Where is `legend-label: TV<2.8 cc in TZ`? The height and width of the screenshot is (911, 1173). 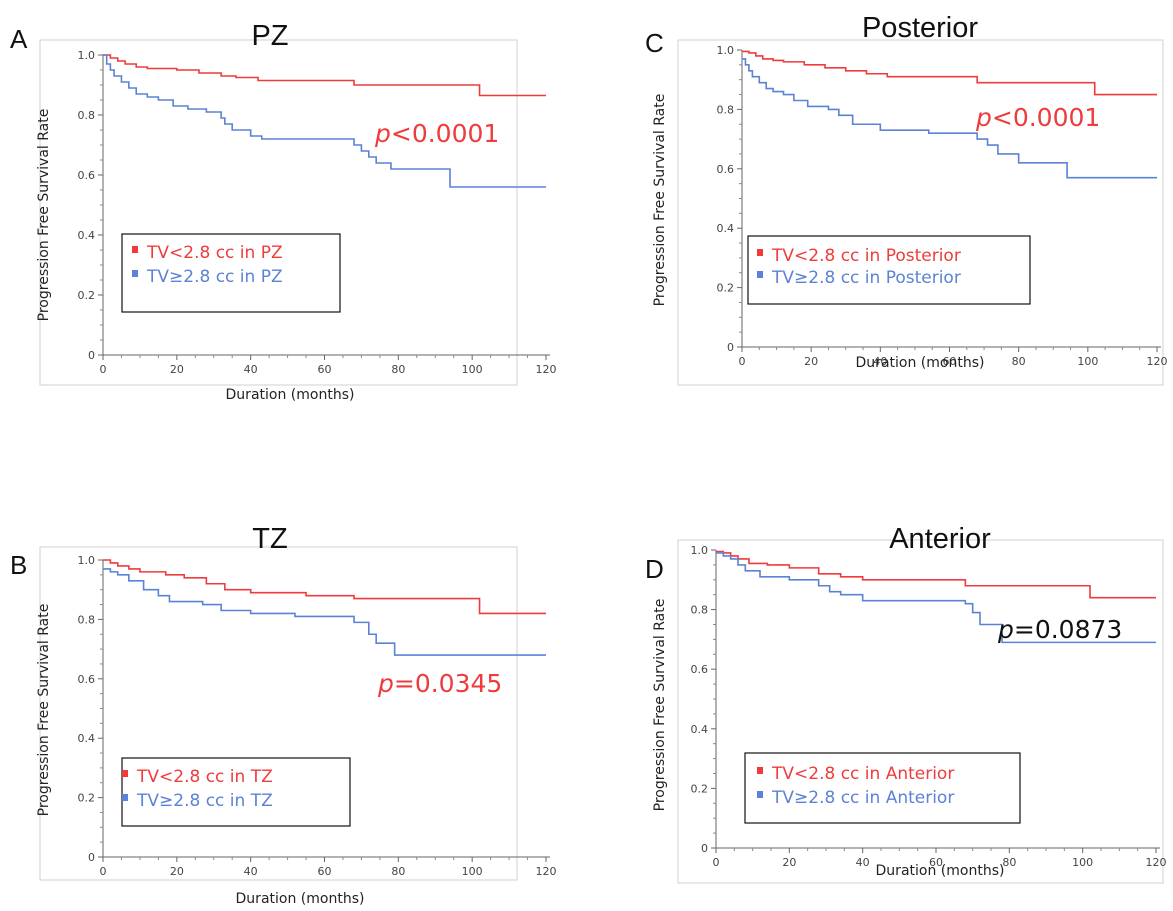
legend-label: TV<2.8 cc in TZ is located at coordinates (204, 777).